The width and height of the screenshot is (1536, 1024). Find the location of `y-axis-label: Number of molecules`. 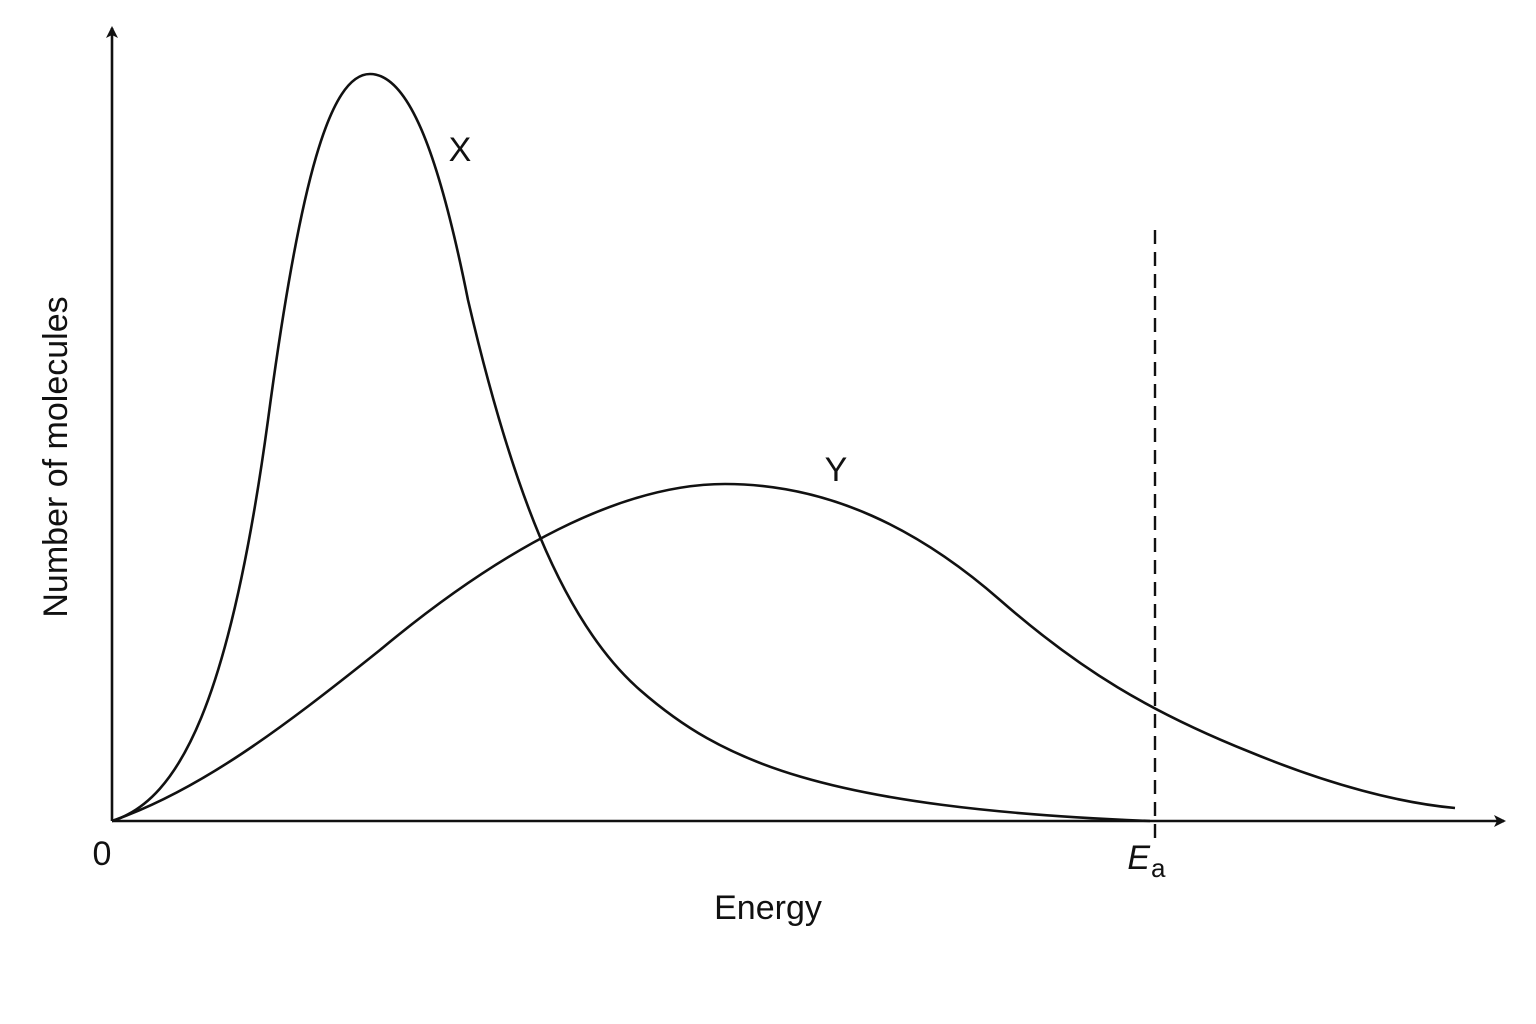

y-axis-label: Number of molecules is located at coordinates (56, 456).